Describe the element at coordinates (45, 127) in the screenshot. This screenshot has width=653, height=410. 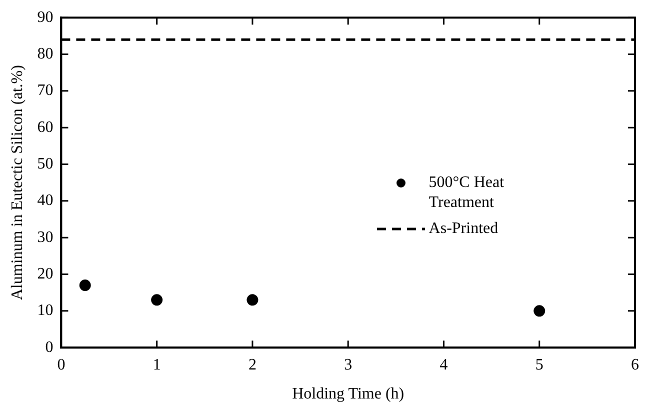
I see `y-tick-label: 60` at that location.